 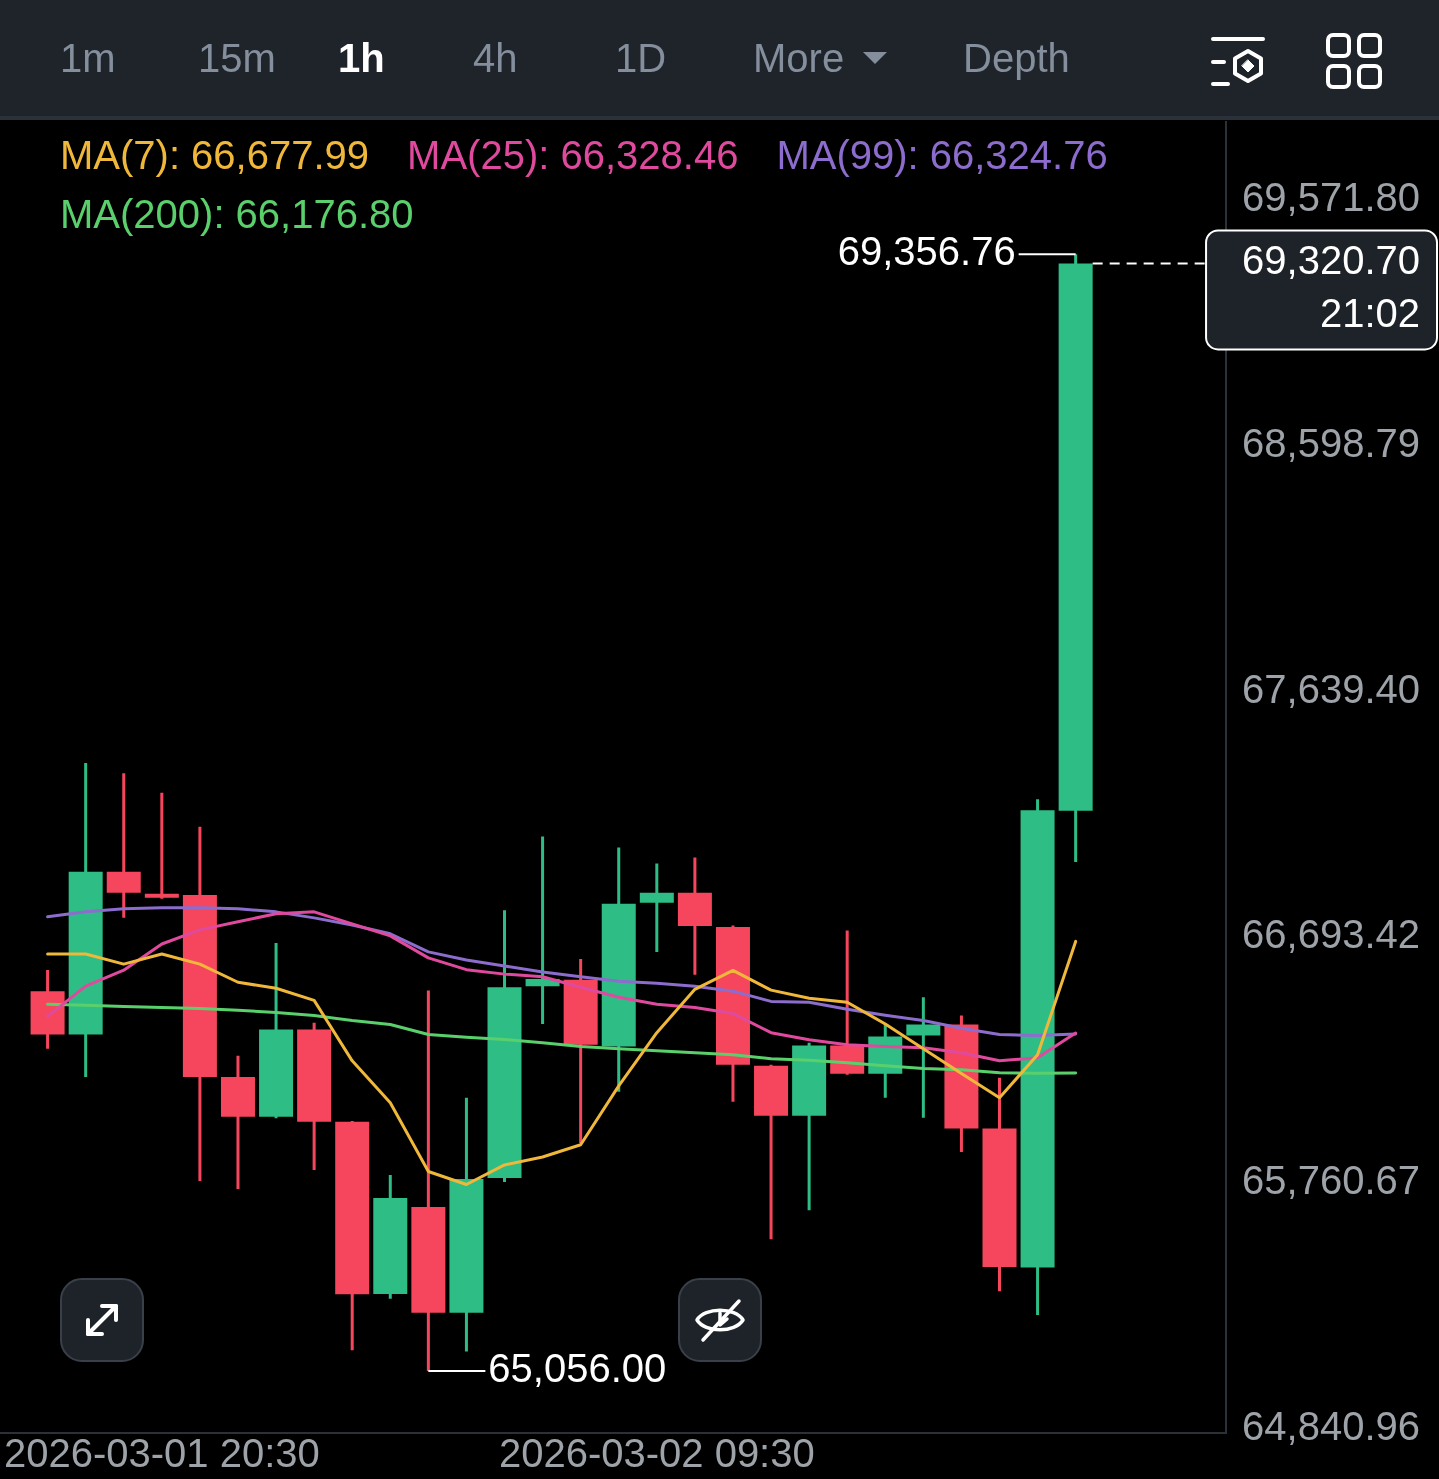 I want to click on text: More, so click(x=799, y=58).